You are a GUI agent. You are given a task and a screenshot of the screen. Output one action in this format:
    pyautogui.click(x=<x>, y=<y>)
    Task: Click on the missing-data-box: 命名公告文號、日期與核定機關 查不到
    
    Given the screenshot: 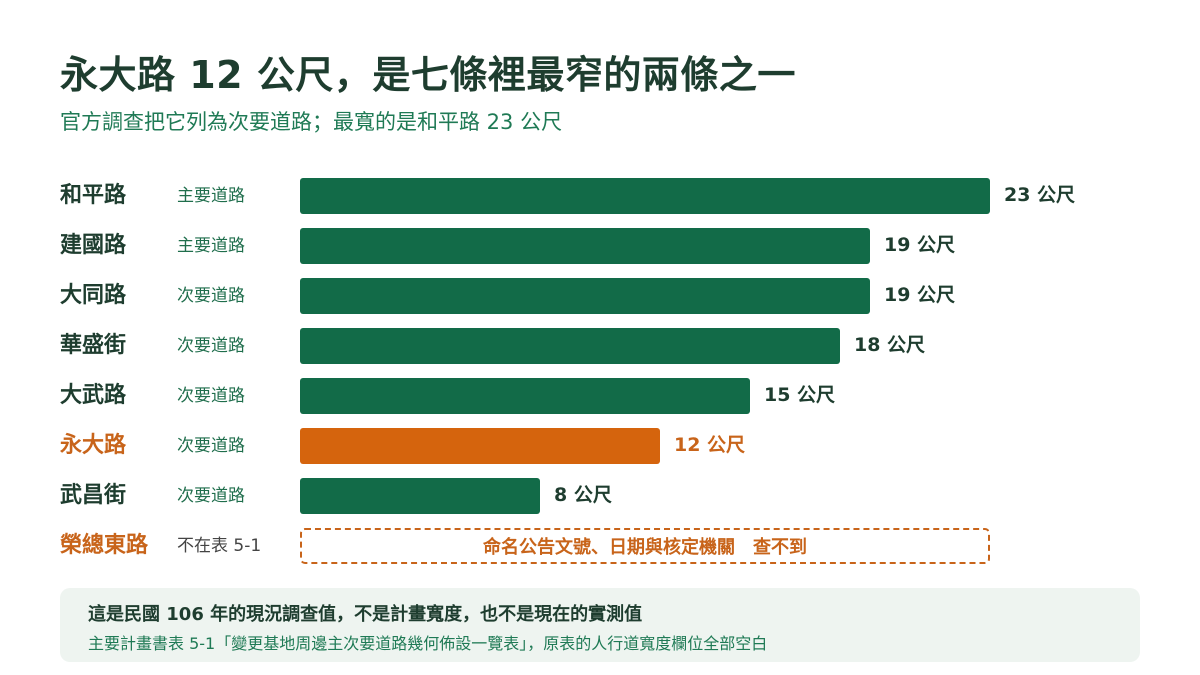 What is the action you would take?
    pyautogui.click(x=645, y=546)
    